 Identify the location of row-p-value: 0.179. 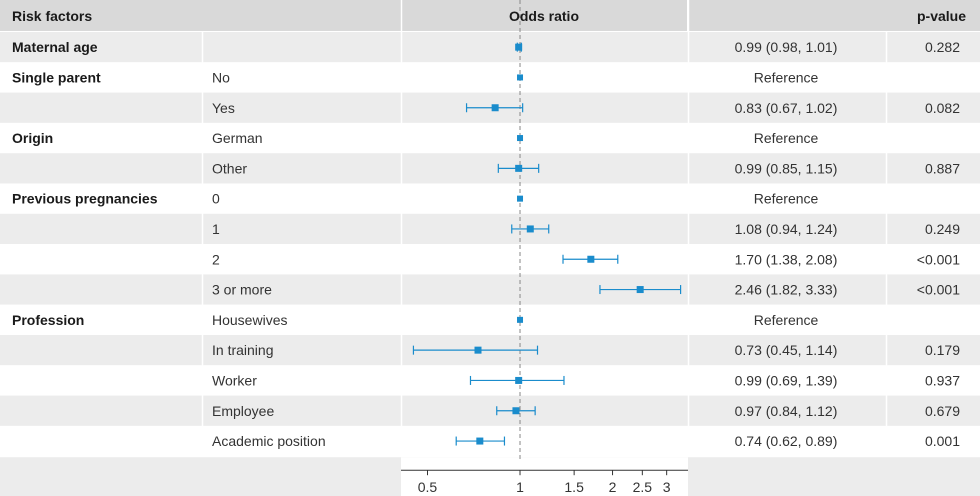
(942, 350).